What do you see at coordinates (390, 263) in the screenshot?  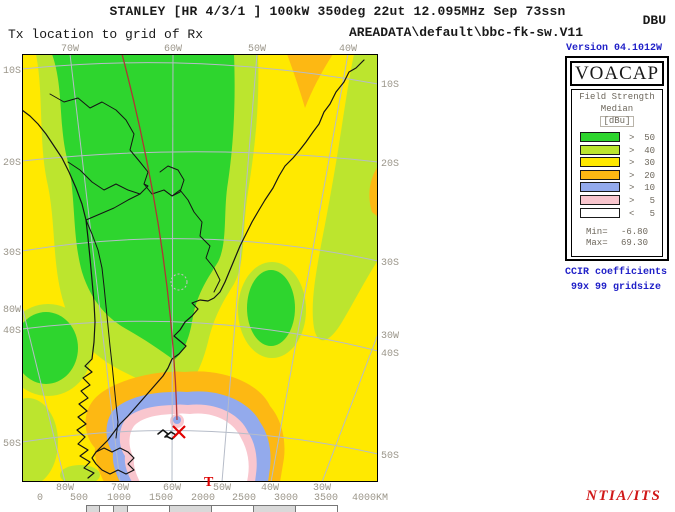 I see `axis-right-2: 30S` at bounding box center [390, 263].